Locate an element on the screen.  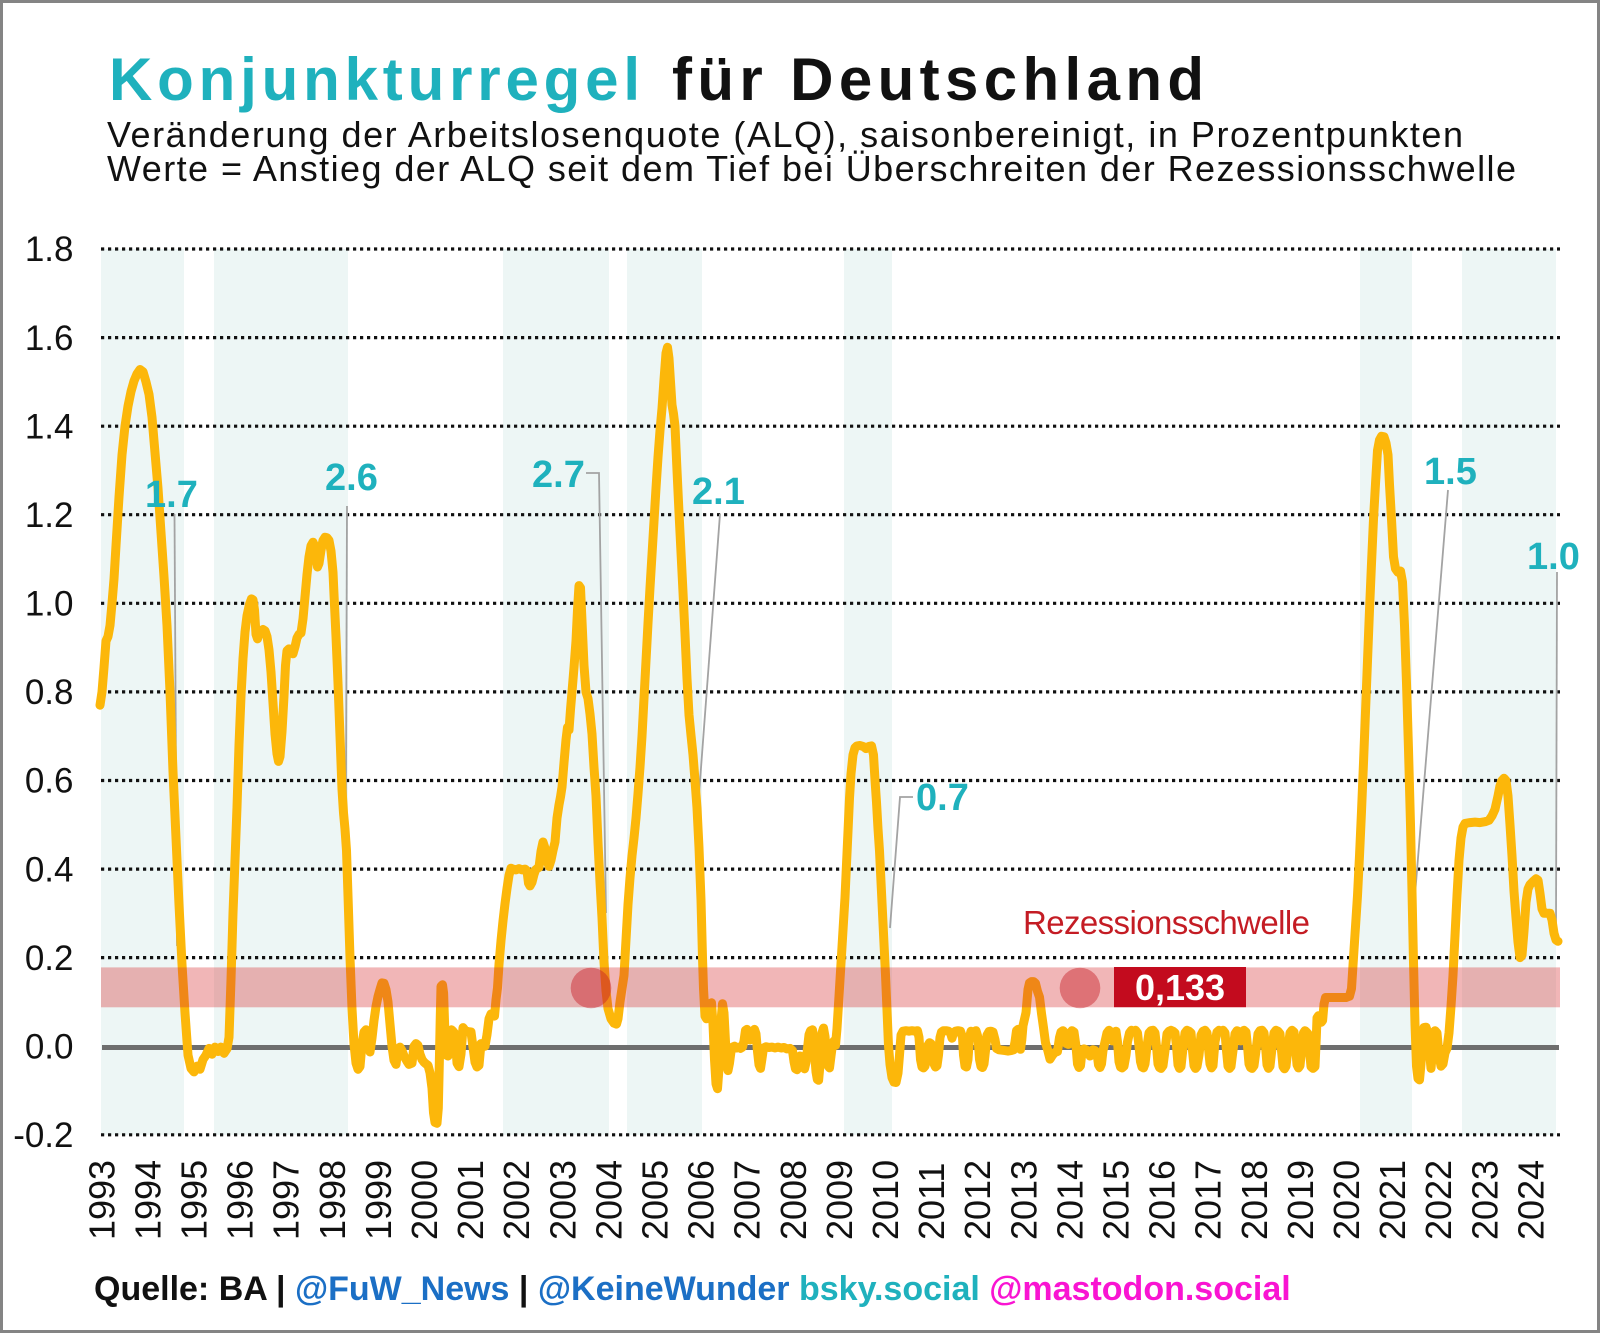
svg-text: 1999 is located at coordinates (378, 1200).